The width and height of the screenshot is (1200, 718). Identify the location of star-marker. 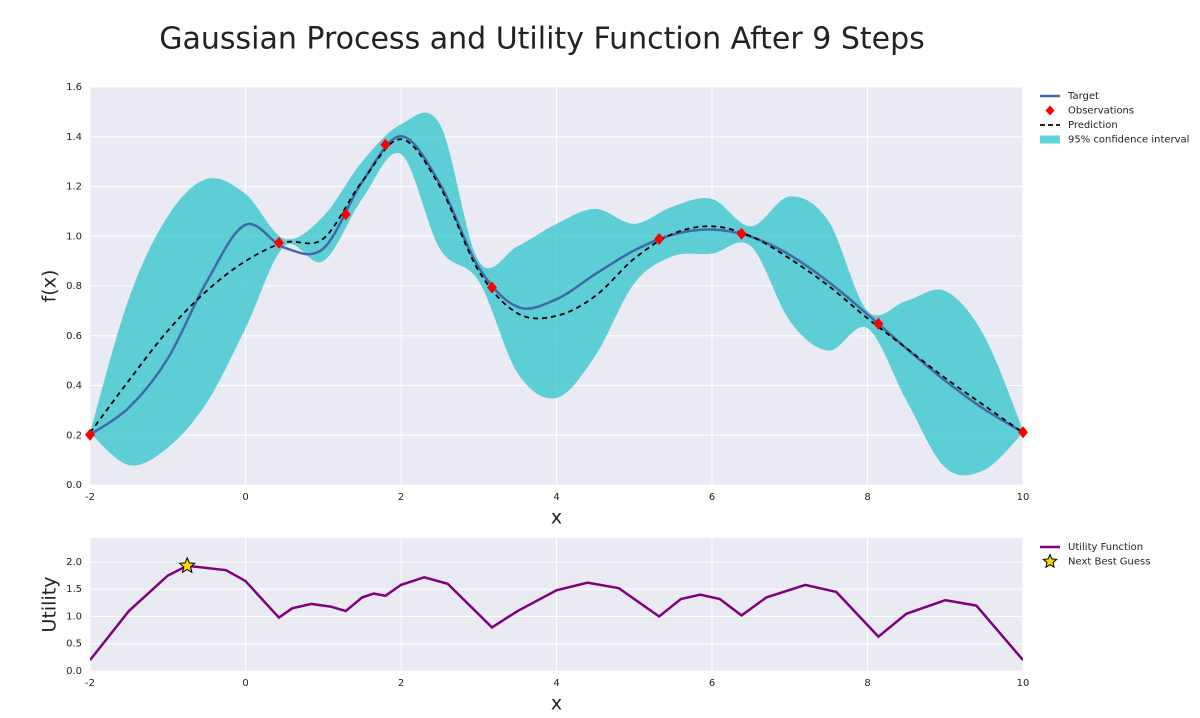
(187, 565).